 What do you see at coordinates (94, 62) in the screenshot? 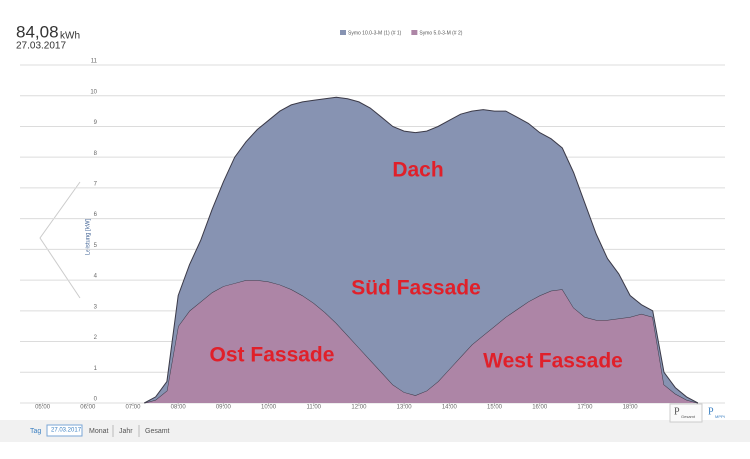
I see `y-tick-label: 11` at bounding box center [94, 62].